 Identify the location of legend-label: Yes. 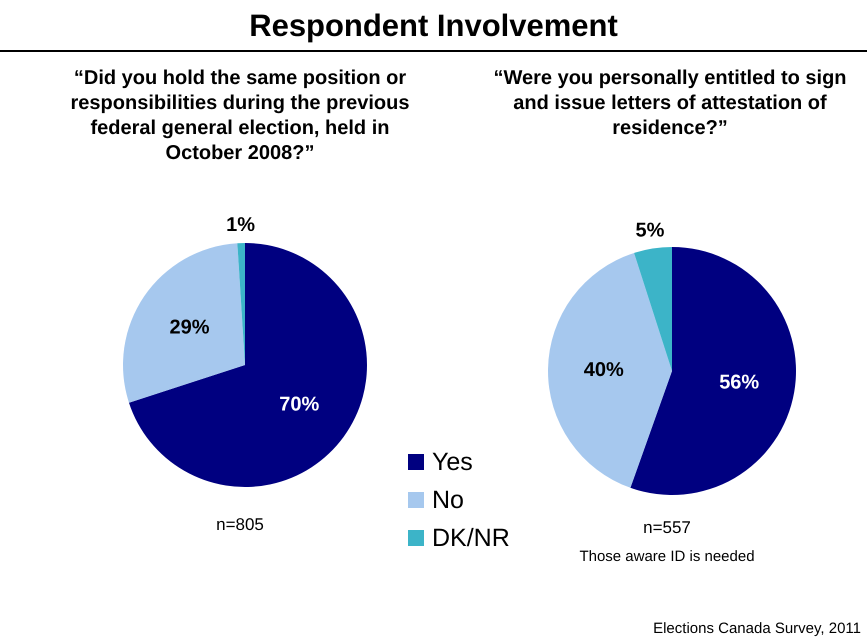
(452, 462).